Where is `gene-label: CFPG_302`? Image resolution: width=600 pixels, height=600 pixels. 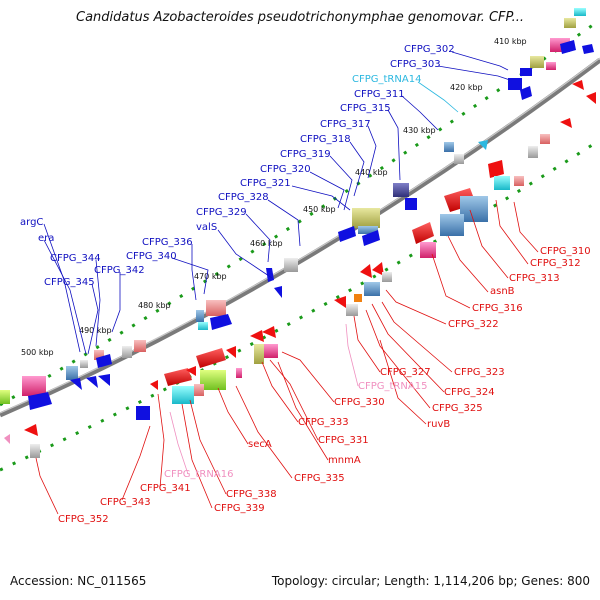
gene-label: CFPG_302 is located at coordinates (429, 49).